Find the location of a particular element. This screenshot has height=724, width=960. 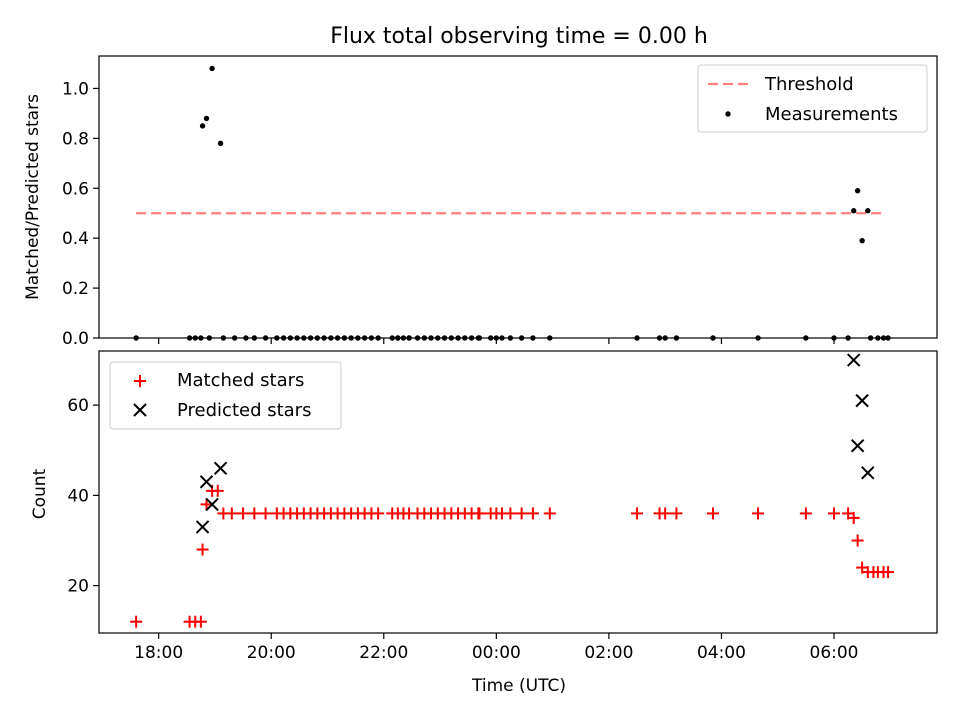

x-tick-label: 04:00 is located at coordinates (721, 653).